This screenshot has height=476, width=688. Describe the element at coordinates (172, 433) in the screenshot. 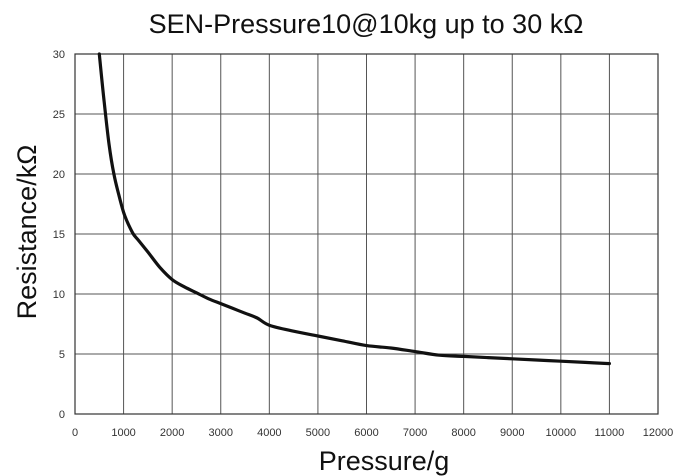

I see `x-tick-label: 2000` at that location.